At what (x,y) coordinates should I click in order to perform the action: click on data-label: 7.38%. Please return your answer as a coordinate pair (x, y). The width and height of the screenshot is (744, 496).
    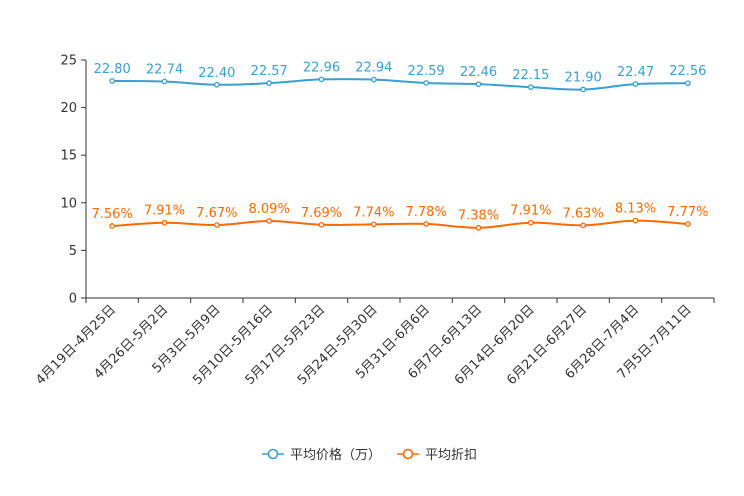
    Looking at the image, I should click on (478, 216).